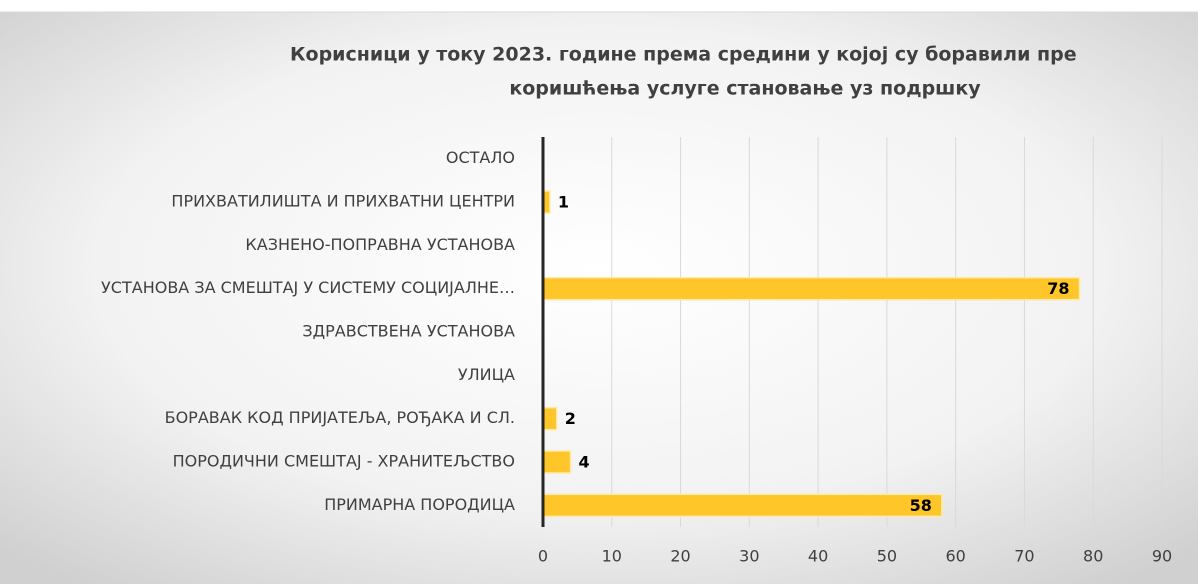 This screenshot has height=584, width=1198. Describe the element at coordinates (543, 556) in the screenshot. I see `x-tick-label: 0` at that location.